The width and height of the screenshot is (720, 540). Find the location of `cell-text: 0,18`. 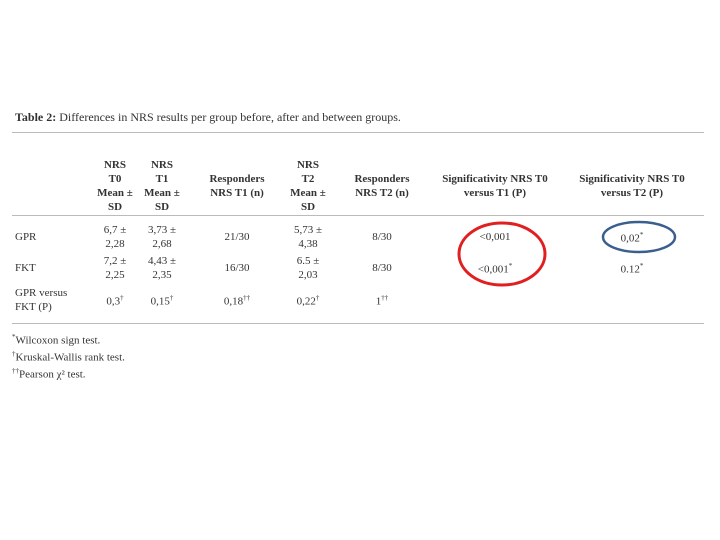

cell-text: 0,18 is located at coordinates (233, 301).